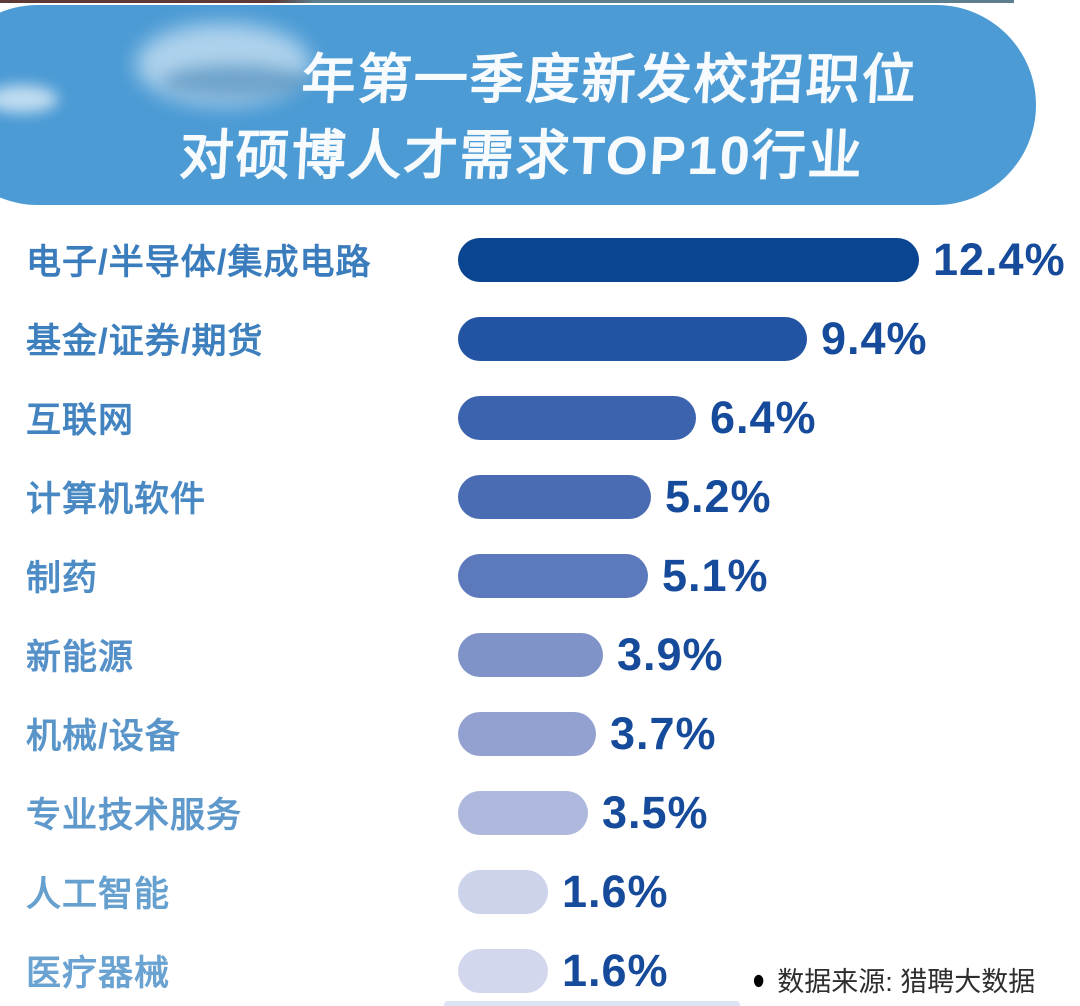 This screenshot has width=1080, height=1006. I want to click on source-text: 数据来源: 猎聘大数据, so click(906, 982).